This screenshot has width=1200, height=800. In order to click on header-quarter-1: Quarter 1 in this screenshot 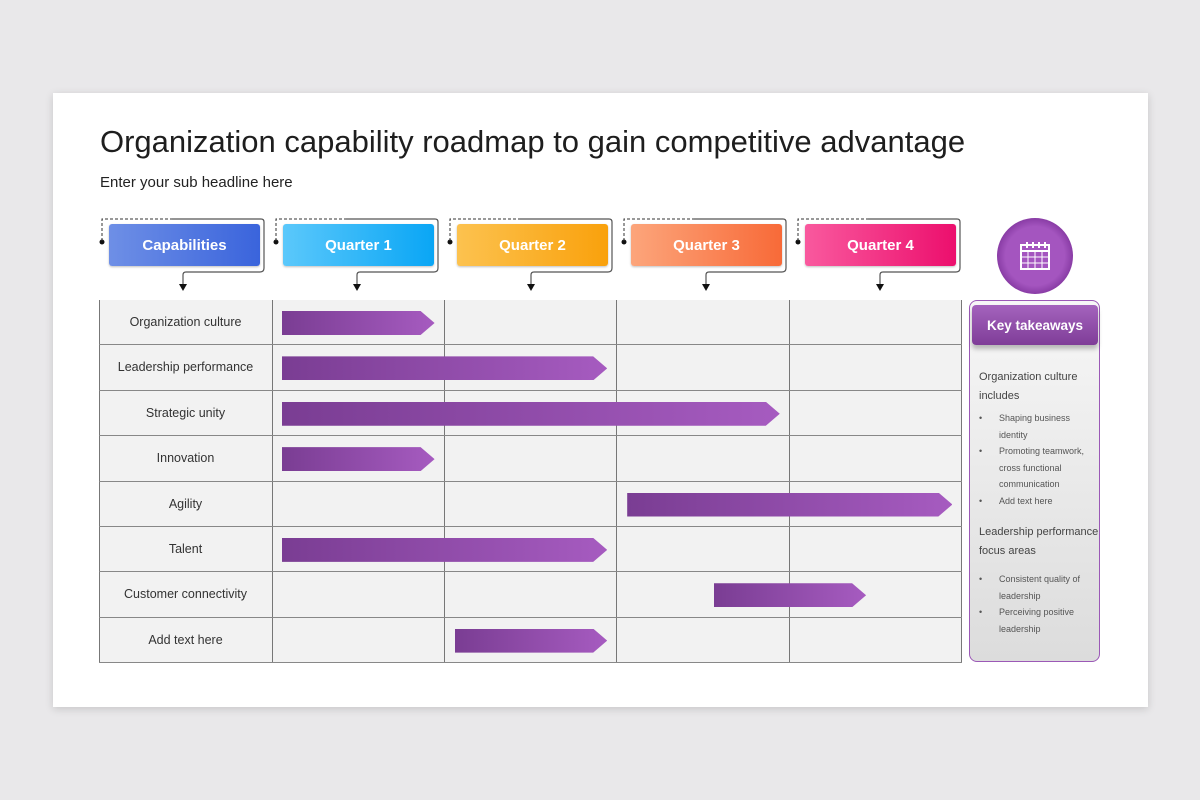, I will do `click(358, 245)`.